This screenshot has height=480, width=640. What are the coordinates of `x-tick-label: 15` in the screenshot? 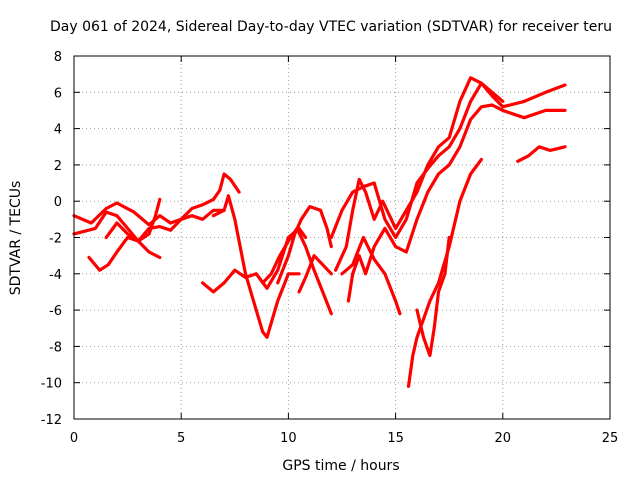 It's located at (395, 438).